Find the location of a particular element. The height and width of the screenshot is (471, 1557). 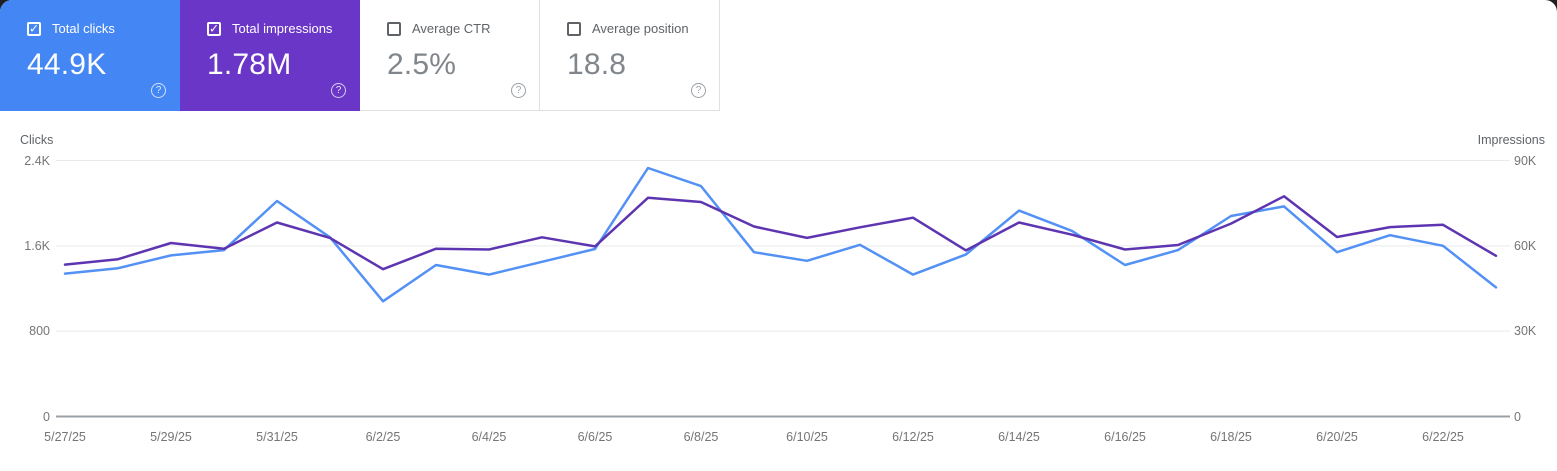

x-axis-tick: 6/12/25 is located at coordinates (913, 437).